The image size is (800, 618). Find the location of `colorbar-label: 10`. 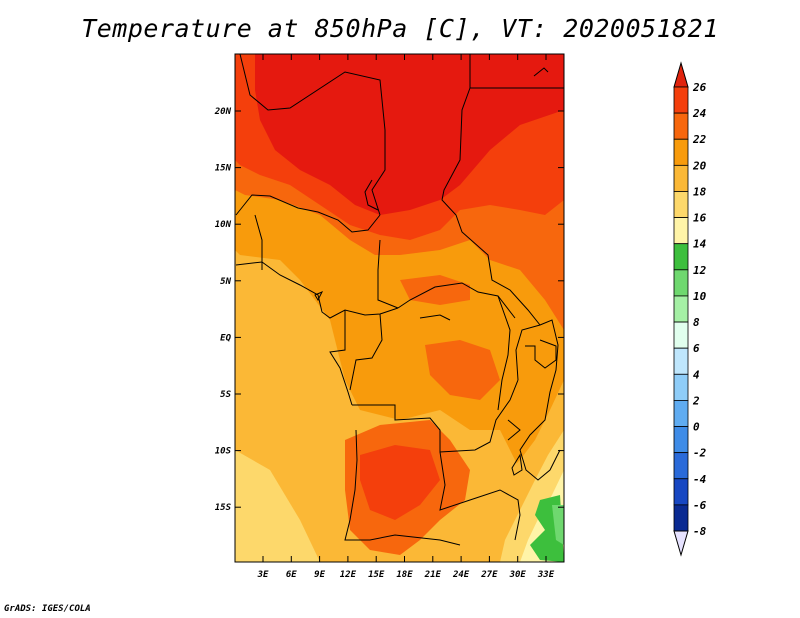

colorbar-label: 10 is located at coordinates (700, 296).